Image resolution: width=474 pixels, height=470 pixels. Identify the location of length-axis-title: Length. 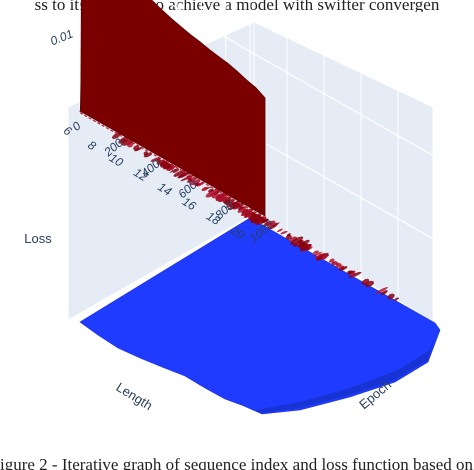
(135, 396).